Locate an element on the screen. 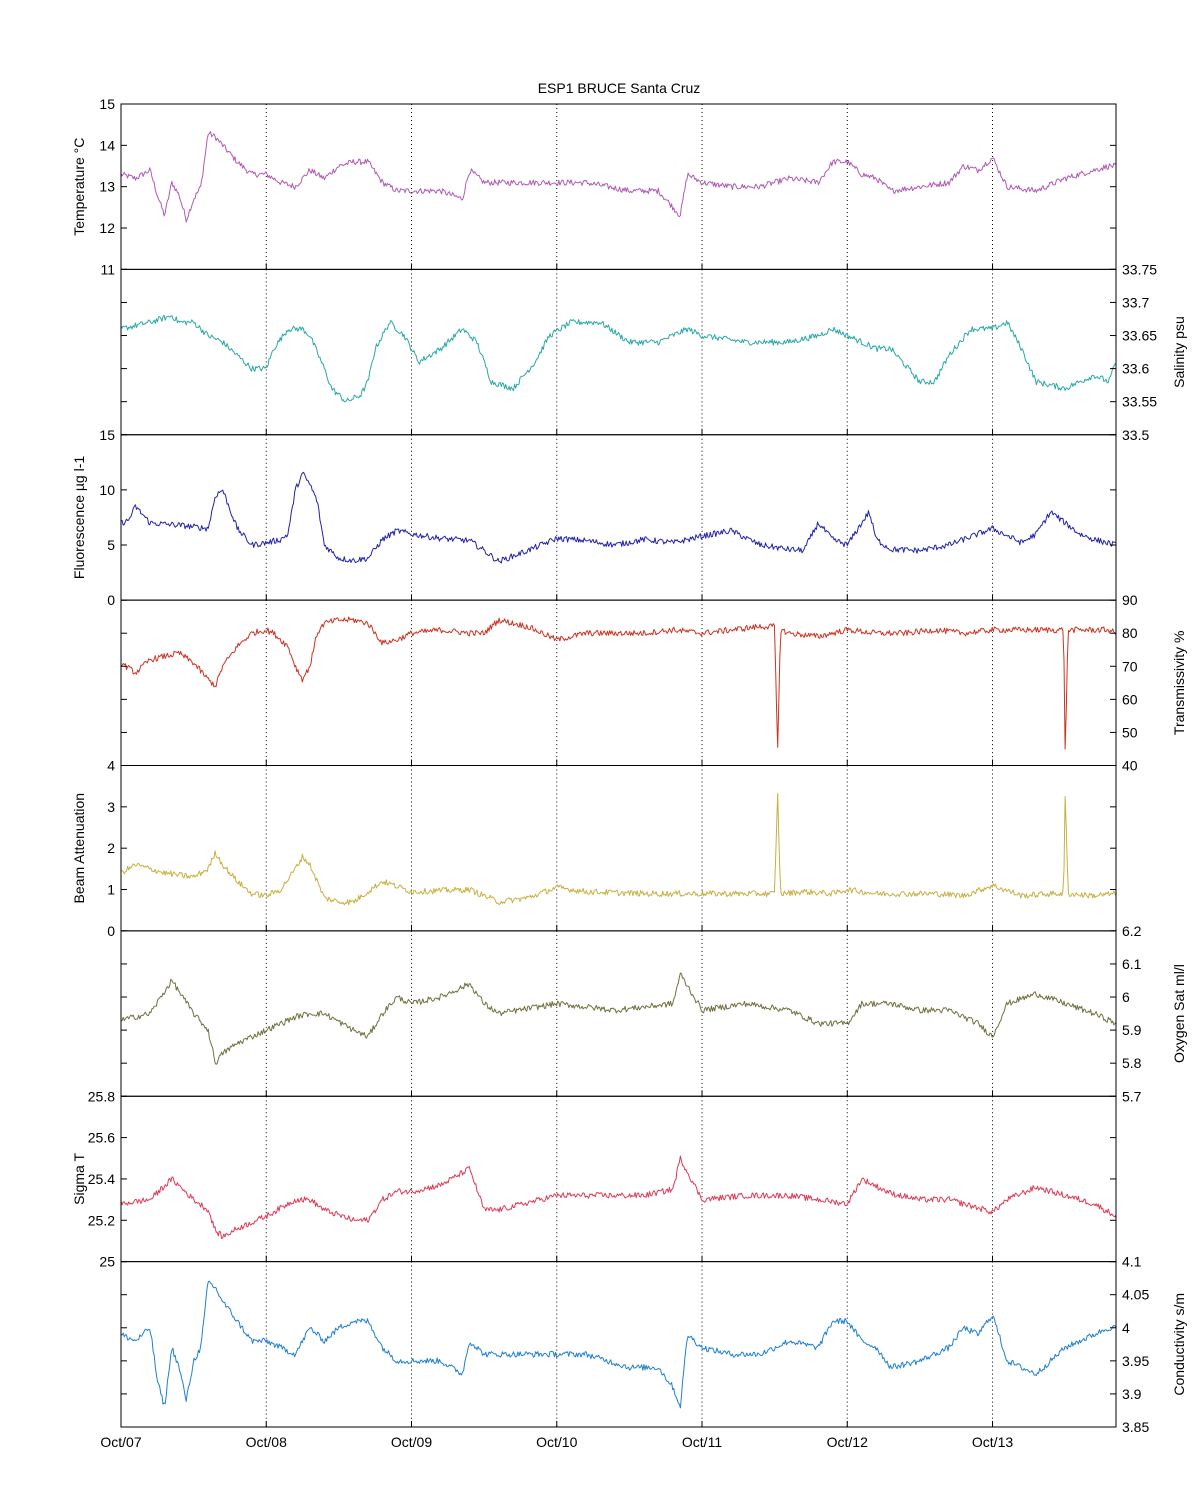 This screenshot has height=1501, width=1200. y-tick-label-fluorescence: 15 is located at coordinates (107, 435).